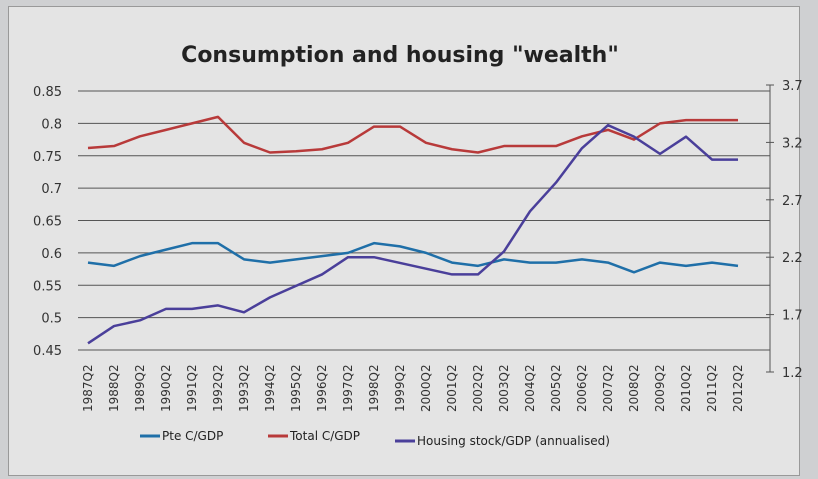  I want to click on series-line-pte-c-gdp, so click(413, 257).